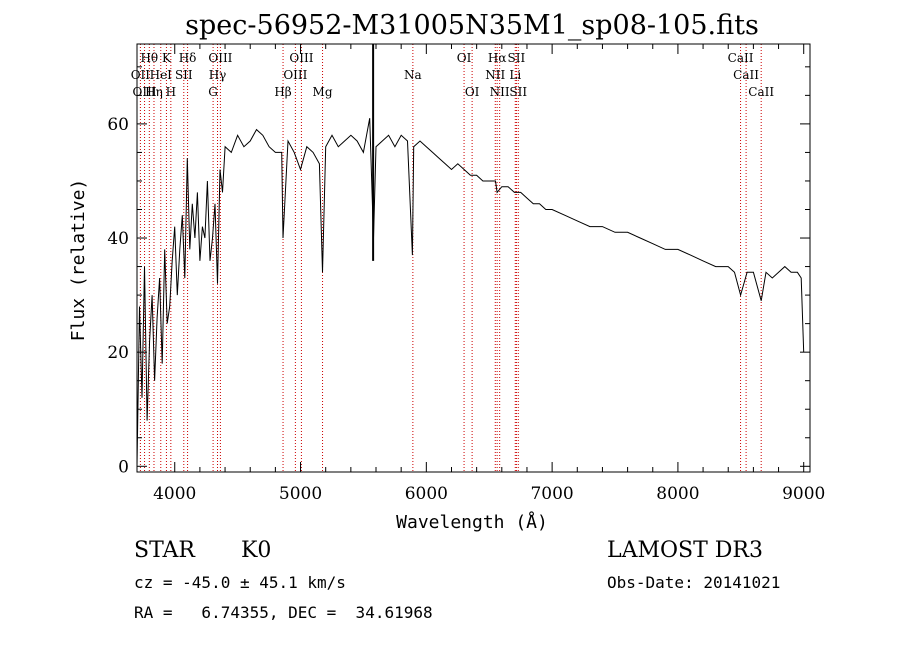 This screenshot has height=649, width=900. Describe the element at coordinates (154, 92) in the screenshot. I see `spectral-line-label: Hη` at that location.